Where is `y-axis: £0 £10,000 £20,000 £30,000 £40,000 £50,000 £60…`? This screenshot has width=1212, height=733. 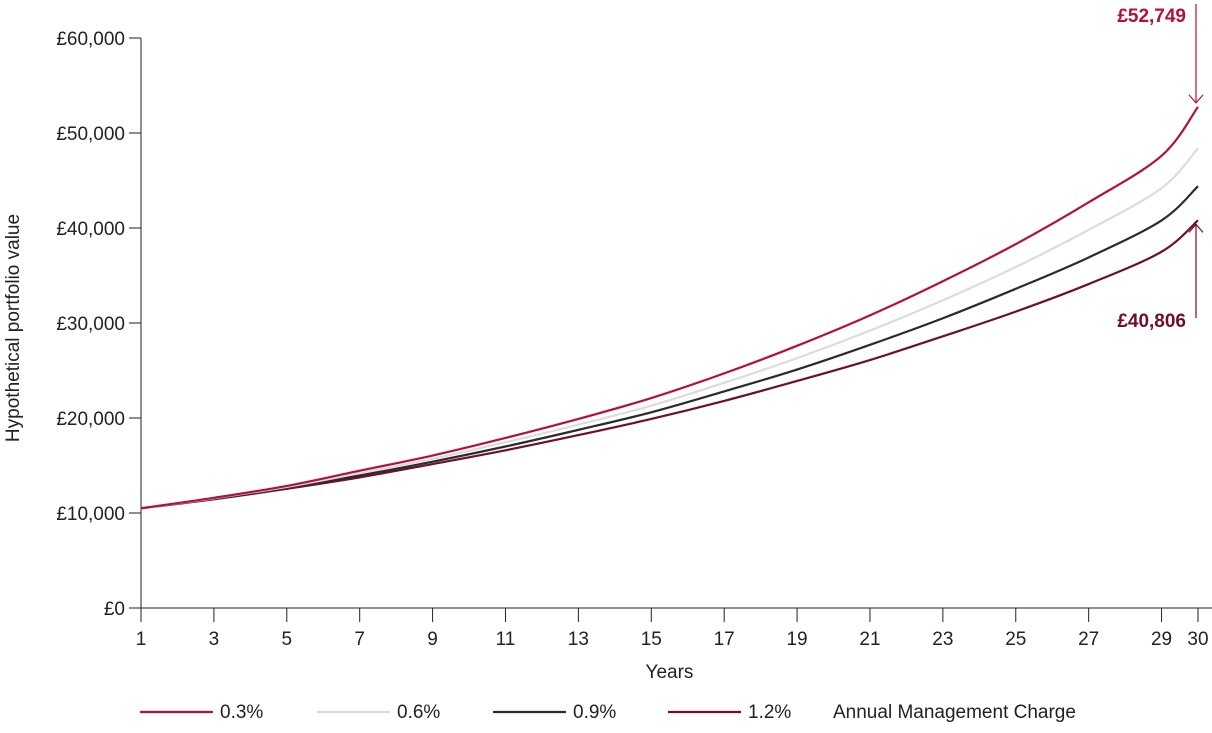
y-axis: £0 £10,000 £20,000 £30,000 £40,000 £50,000 £60… is located at coordinates (99, 324).